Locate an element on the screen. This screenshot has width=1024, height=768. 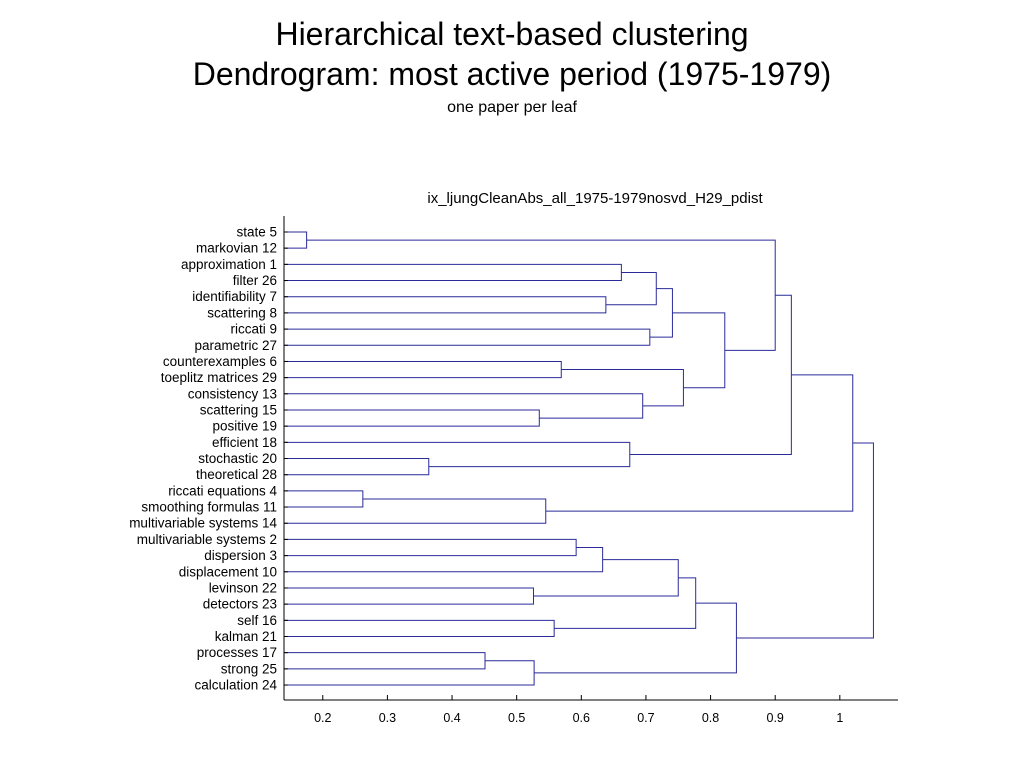
x-tick-label: 0.3 is located at coordinates (387, 718).